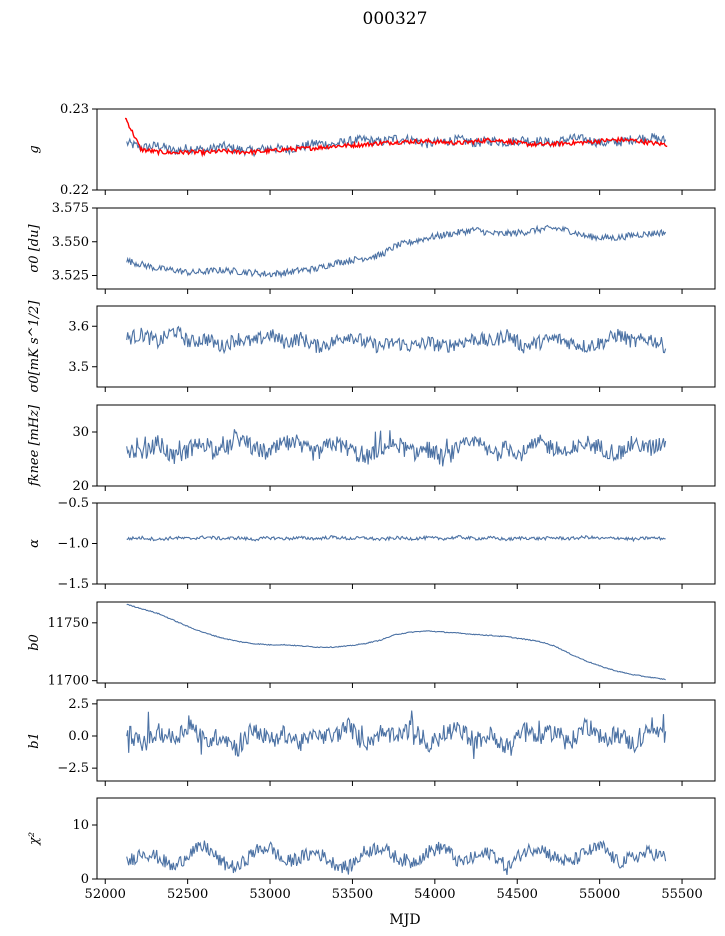 The width and height of the screenshot is (725, 936). I want to click on y-axis-label: b1, so click(34, 740).